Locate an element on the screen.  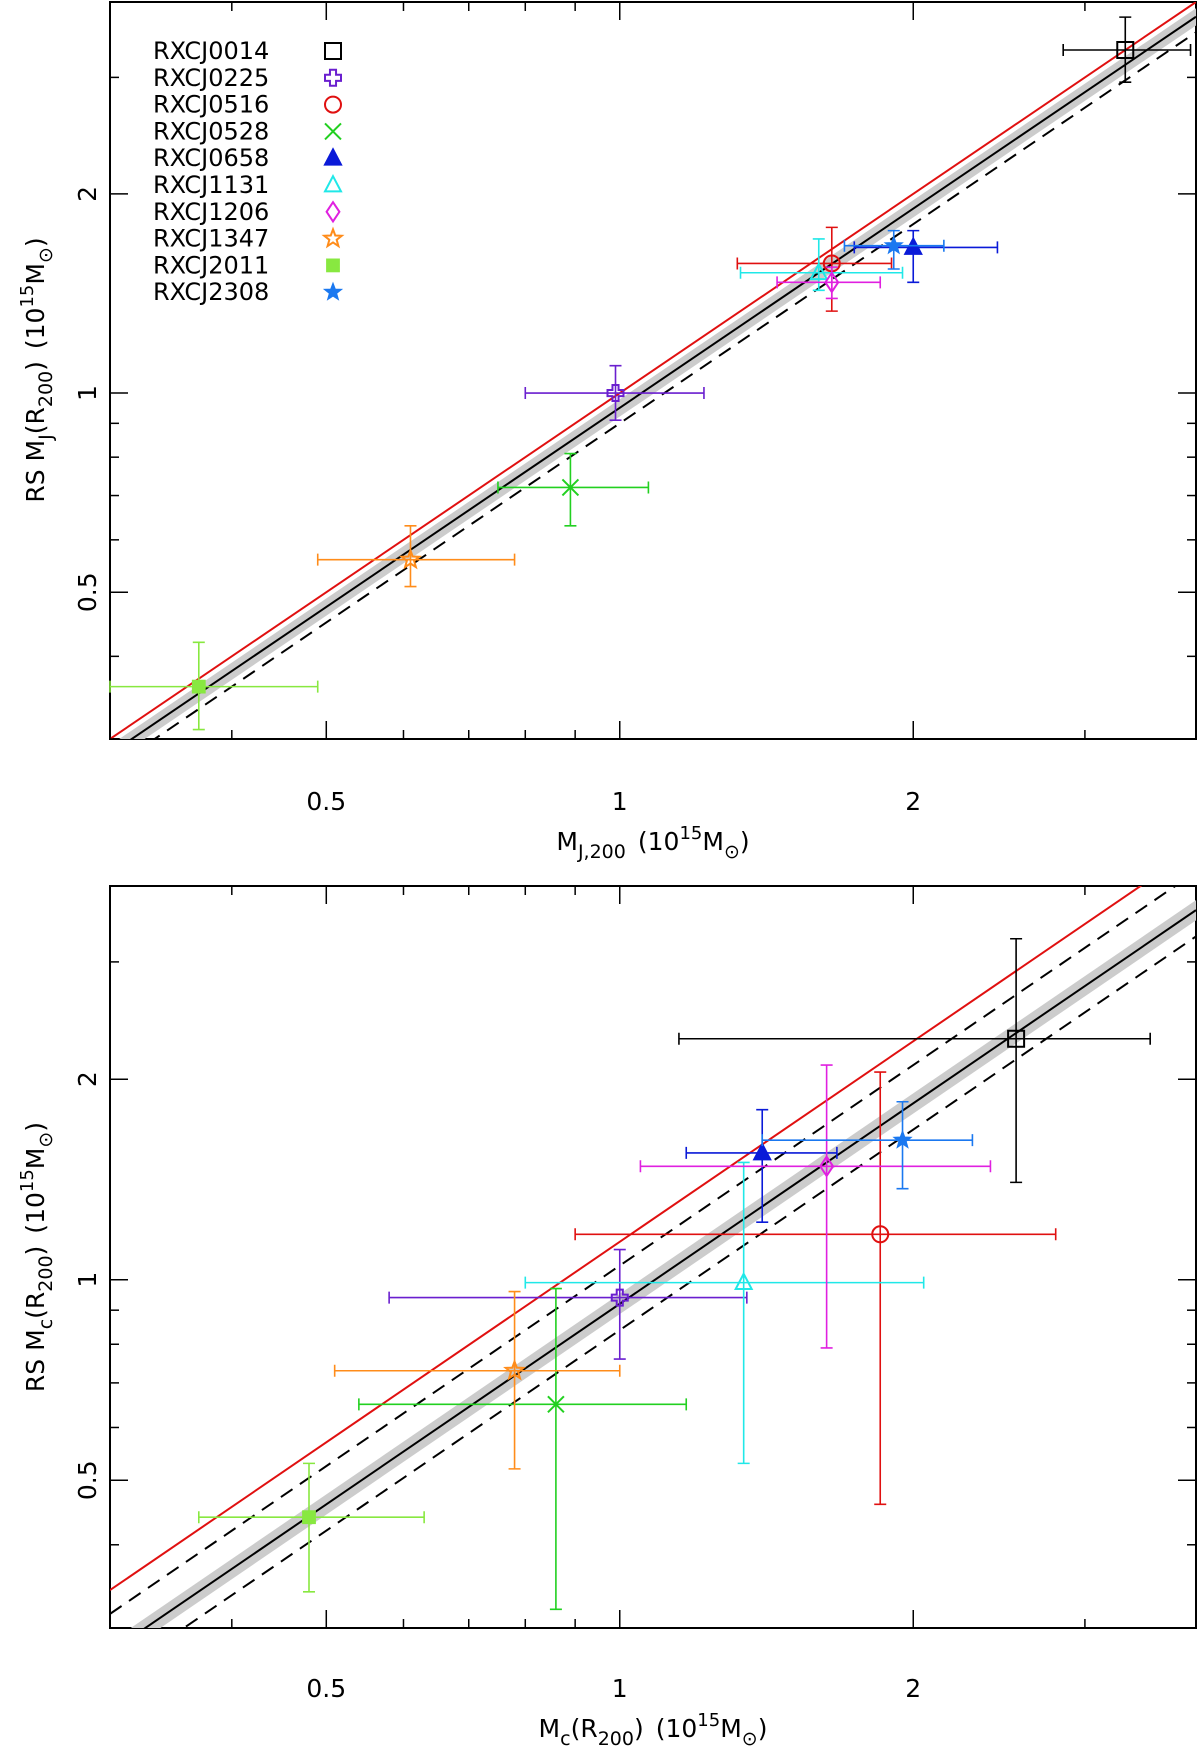
legend-marker-RXCJ1206 is located at coordinates (333, 212).